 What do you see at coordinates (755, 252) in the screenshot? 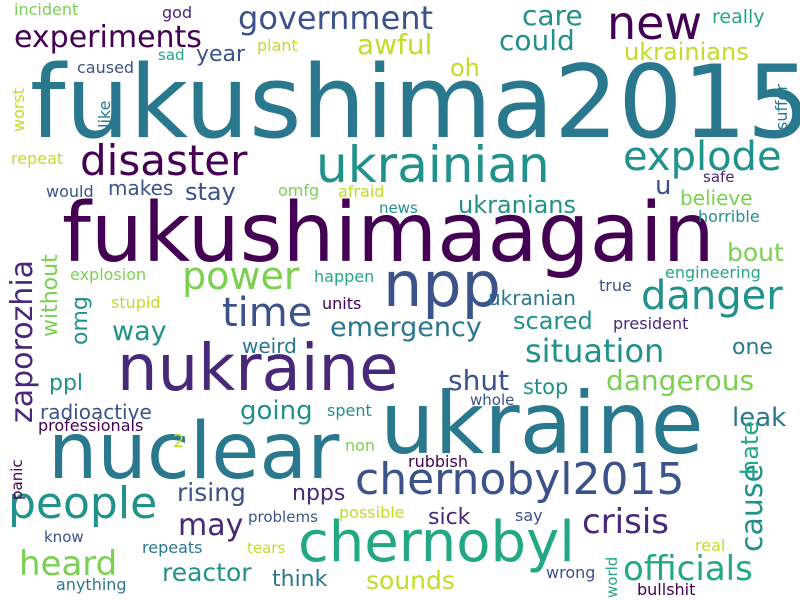
I see `word-bout: bout` at bounding box center [755, 252].